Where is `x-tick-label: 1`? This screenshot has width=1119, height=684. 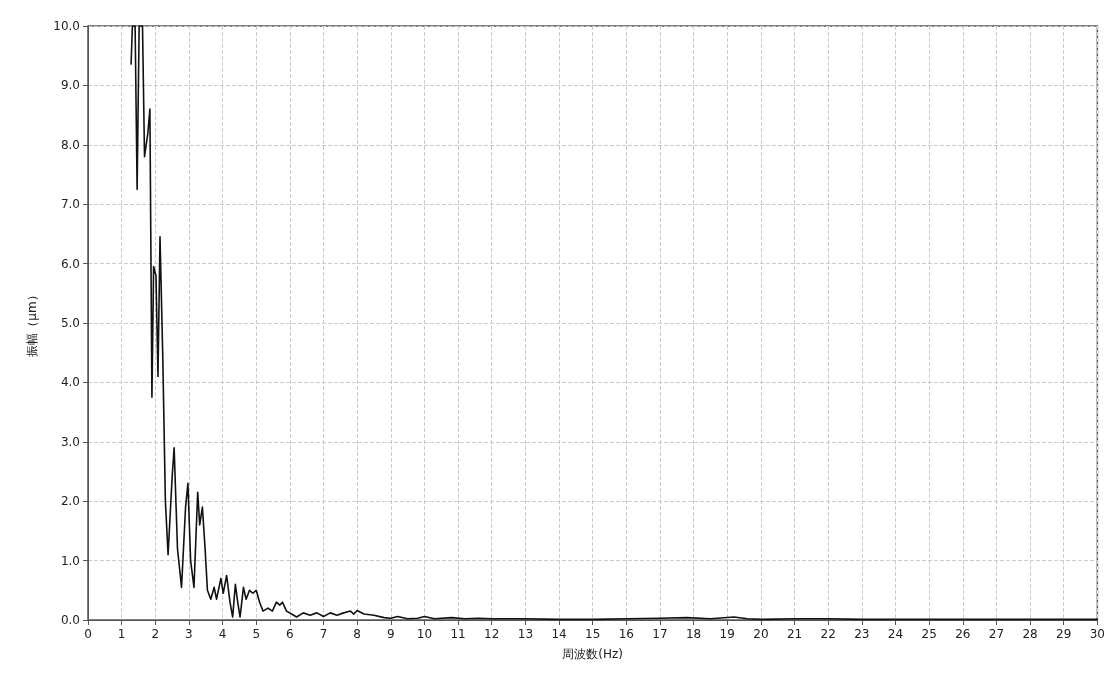
x-tick-label: 1 is located at coordinates (121, 634).